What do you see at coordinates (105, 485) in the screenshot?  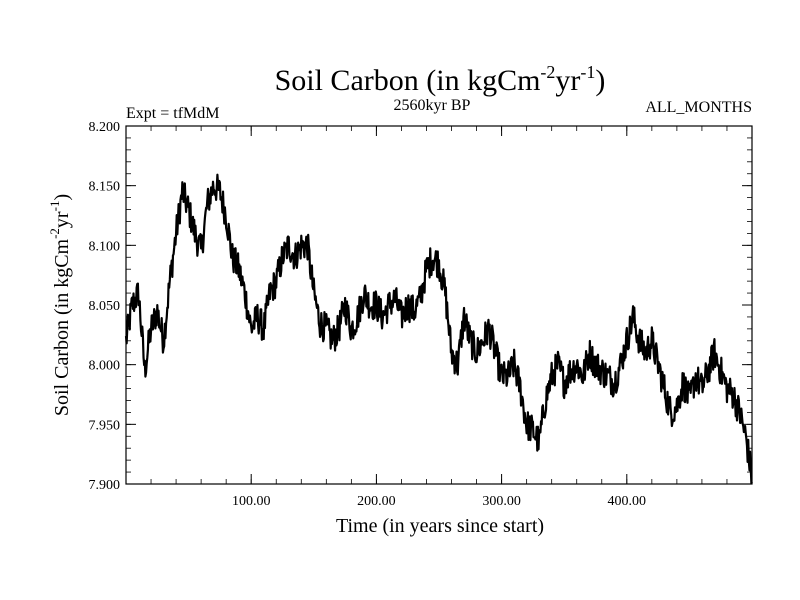 I see `y-tick-label: 7.900` at bounding box center [105, 485].